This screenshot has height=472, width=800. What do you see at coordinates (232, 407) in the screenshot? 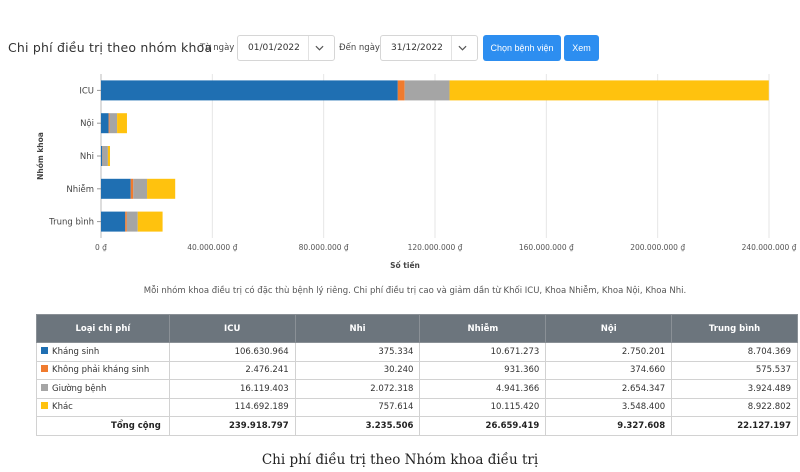
I see `table-cell: 114.692.189` at bounding box center [232, 407].